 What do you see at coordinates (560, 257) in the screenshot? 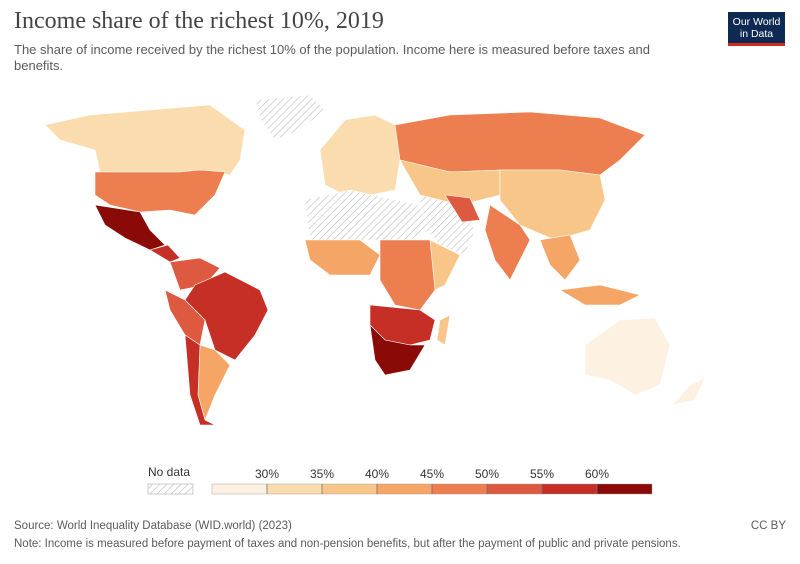
I see `southeast-asia` at bounding box center [560, 257].